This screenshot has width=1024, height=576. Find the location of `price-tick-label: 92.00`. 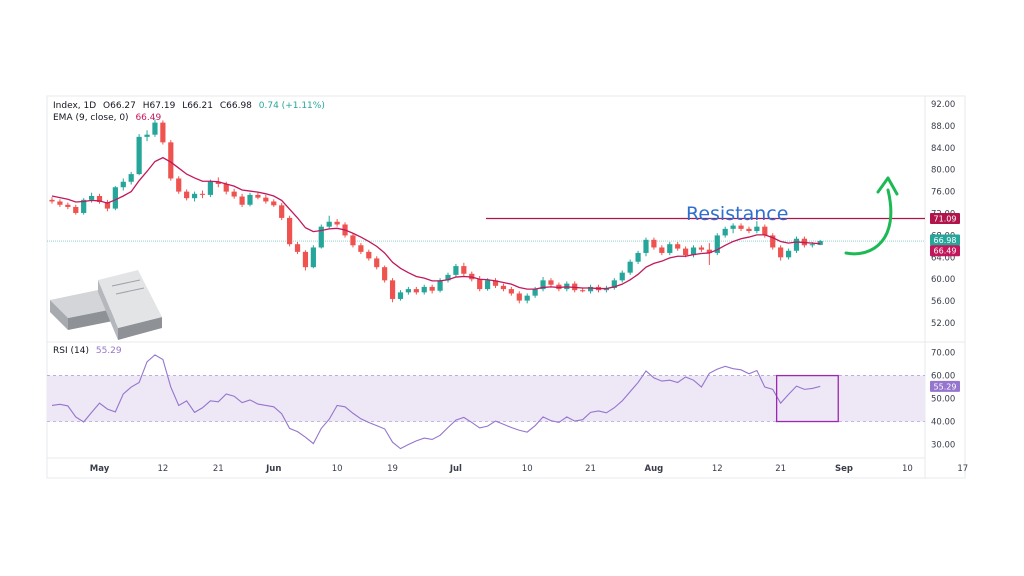

price-tick-label: 92.00 is located at coordinates (943, 105).